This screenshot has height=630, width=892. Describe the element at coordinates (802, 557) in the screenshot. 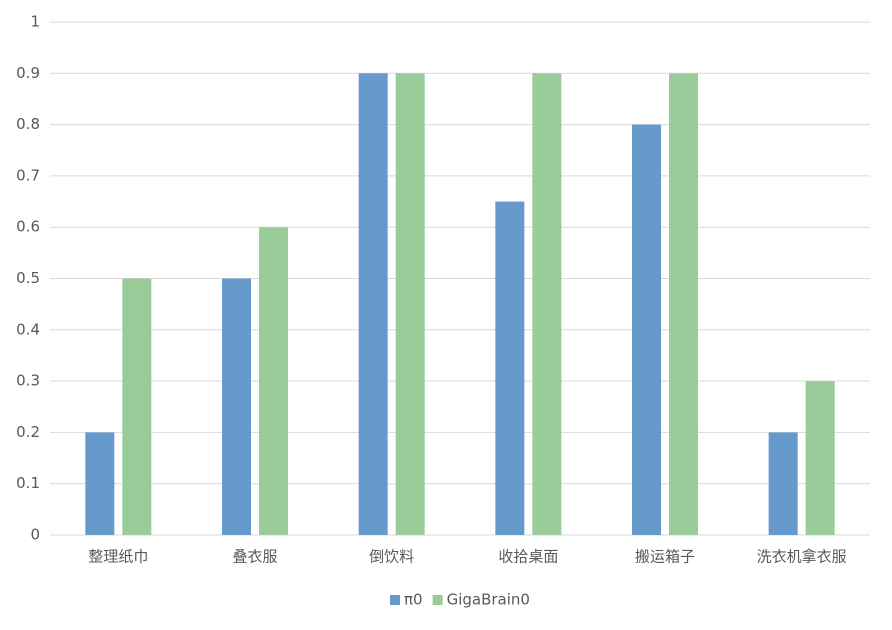

I see `x-tick-label: 洗衣机拿衣服` at that location.